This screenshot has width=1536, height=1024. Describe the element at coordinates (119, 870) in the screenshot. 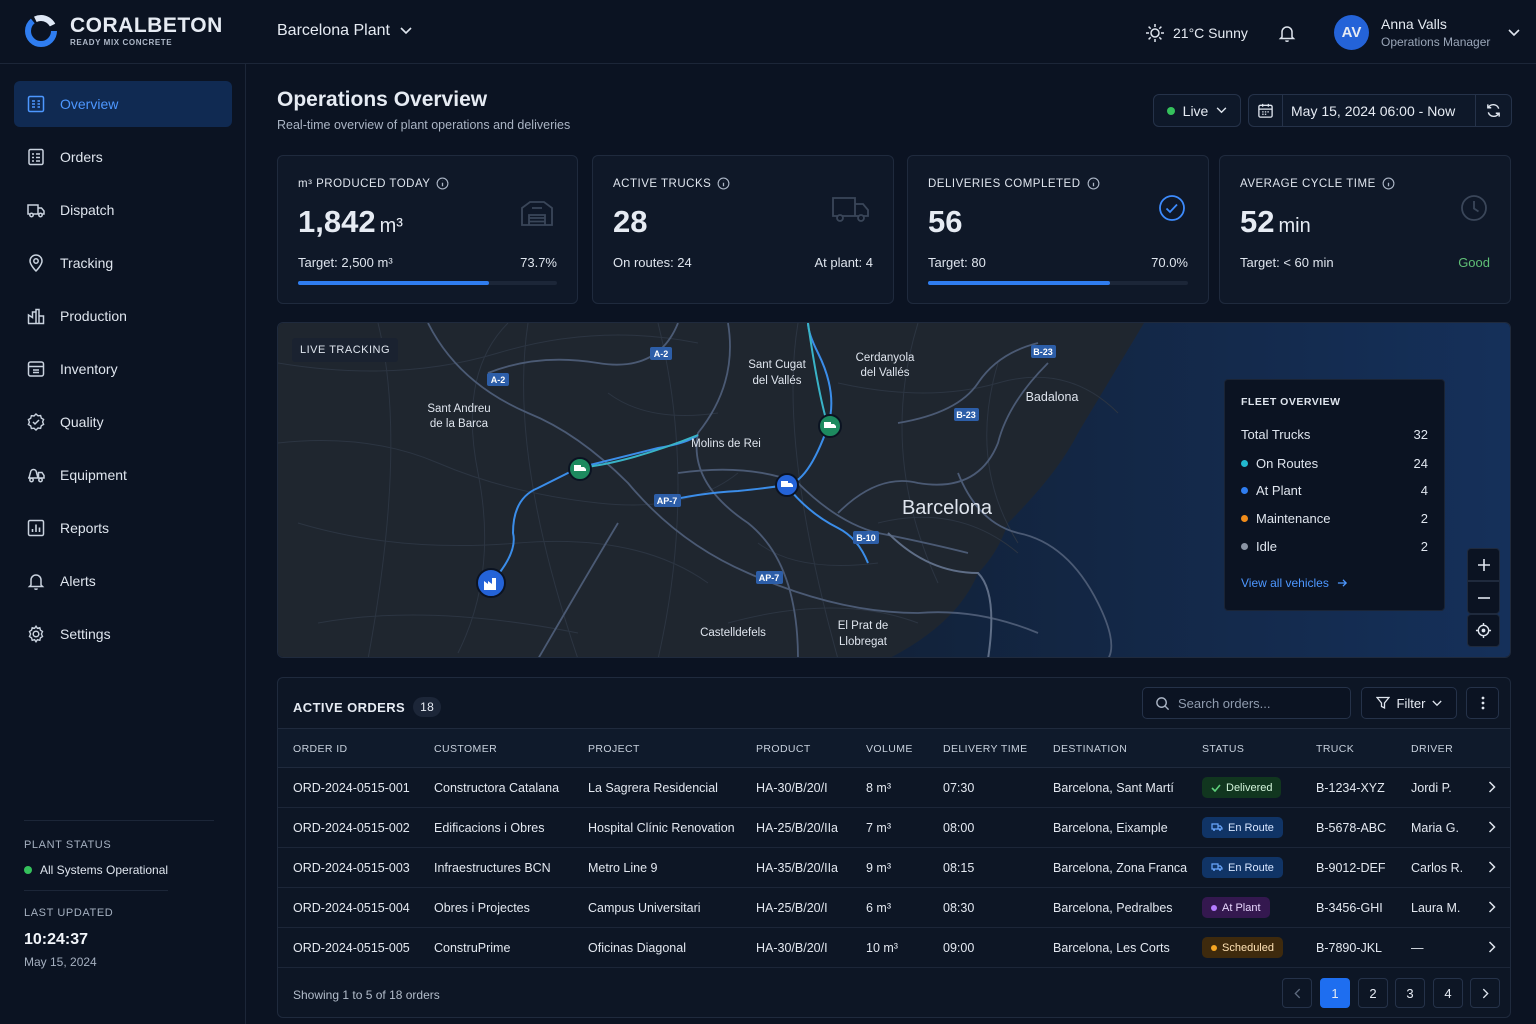

I see `plant-status-value: All Systems Operational` at that location.